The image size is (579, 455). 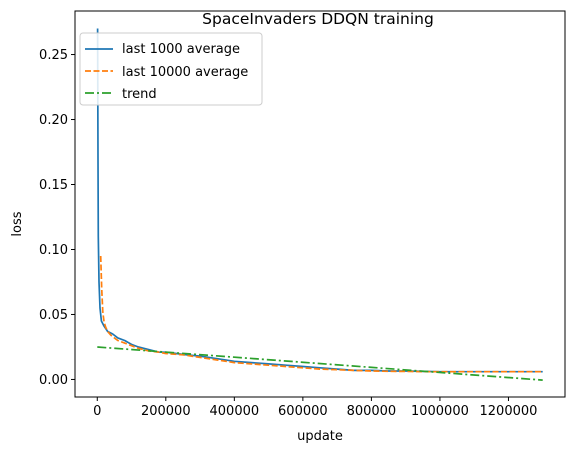 I want to click on y-axis-ticks: 0.00 0.05 0.10 0.15 0.20 0.25, so click(x=57, y=218).